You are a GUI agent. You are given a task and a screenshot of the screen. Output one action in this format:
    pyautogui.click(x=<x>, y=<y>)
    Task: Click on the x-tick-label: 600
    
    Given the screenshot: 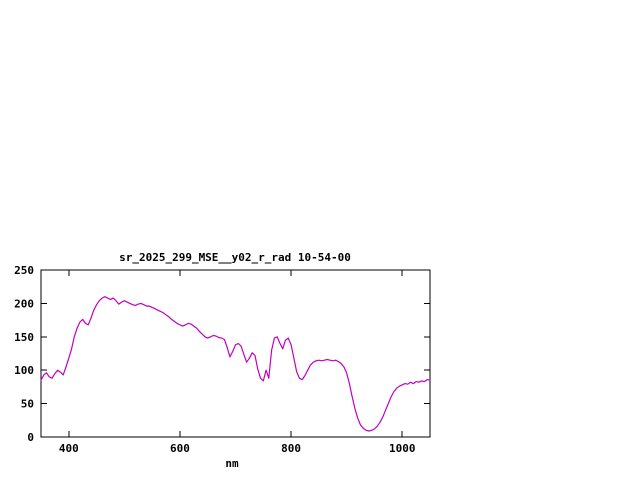 What is the action you would take?
    pyautogui.click(x=180, y=448)
    